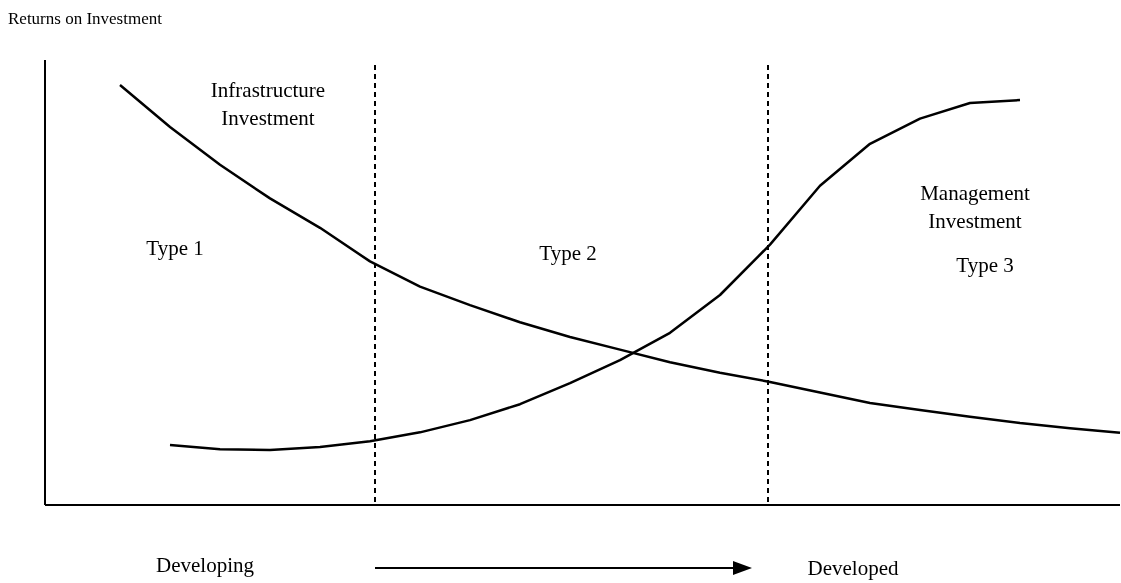 This screenshot has height=583, width=1121. Describe the element at coordinates (985, 265) in the screenshot. I see `annotation: Type 3` at that location.